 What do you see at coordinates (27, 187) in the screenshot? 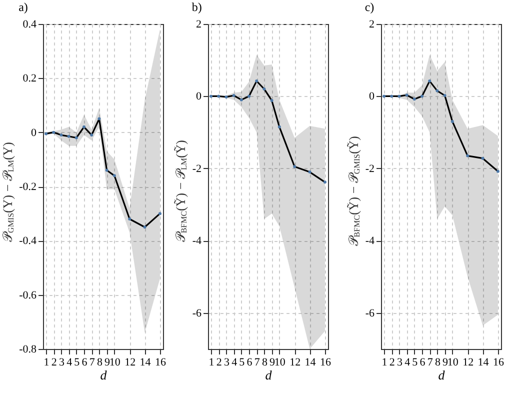
I see `y-tick-label: -0.2` at bounding box center [27, 187].